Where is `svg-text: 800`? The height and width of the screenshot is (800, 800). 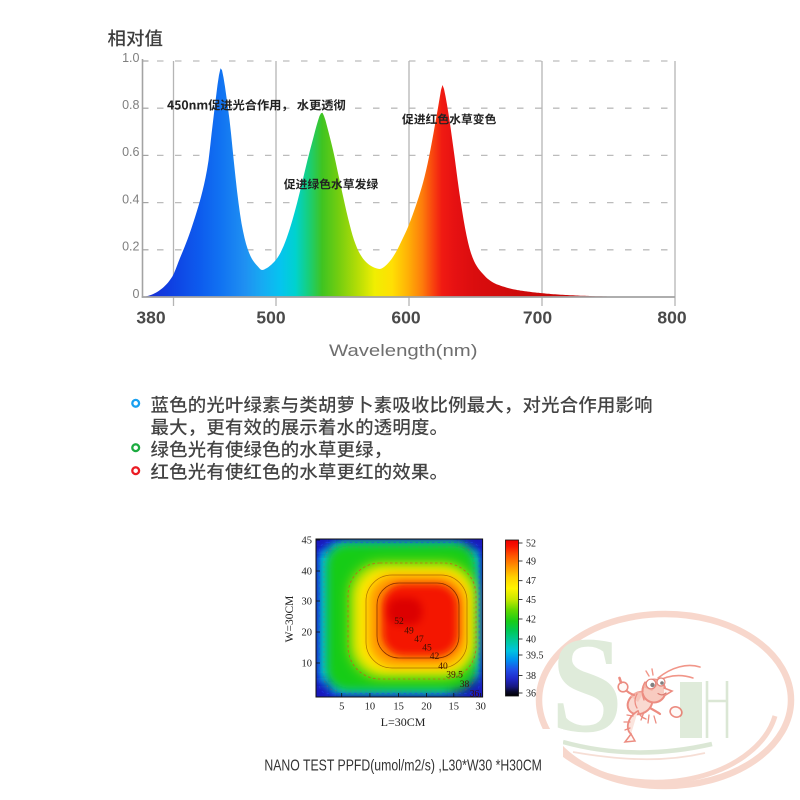 svg-text: 800 is located at coordinates (671, 318).